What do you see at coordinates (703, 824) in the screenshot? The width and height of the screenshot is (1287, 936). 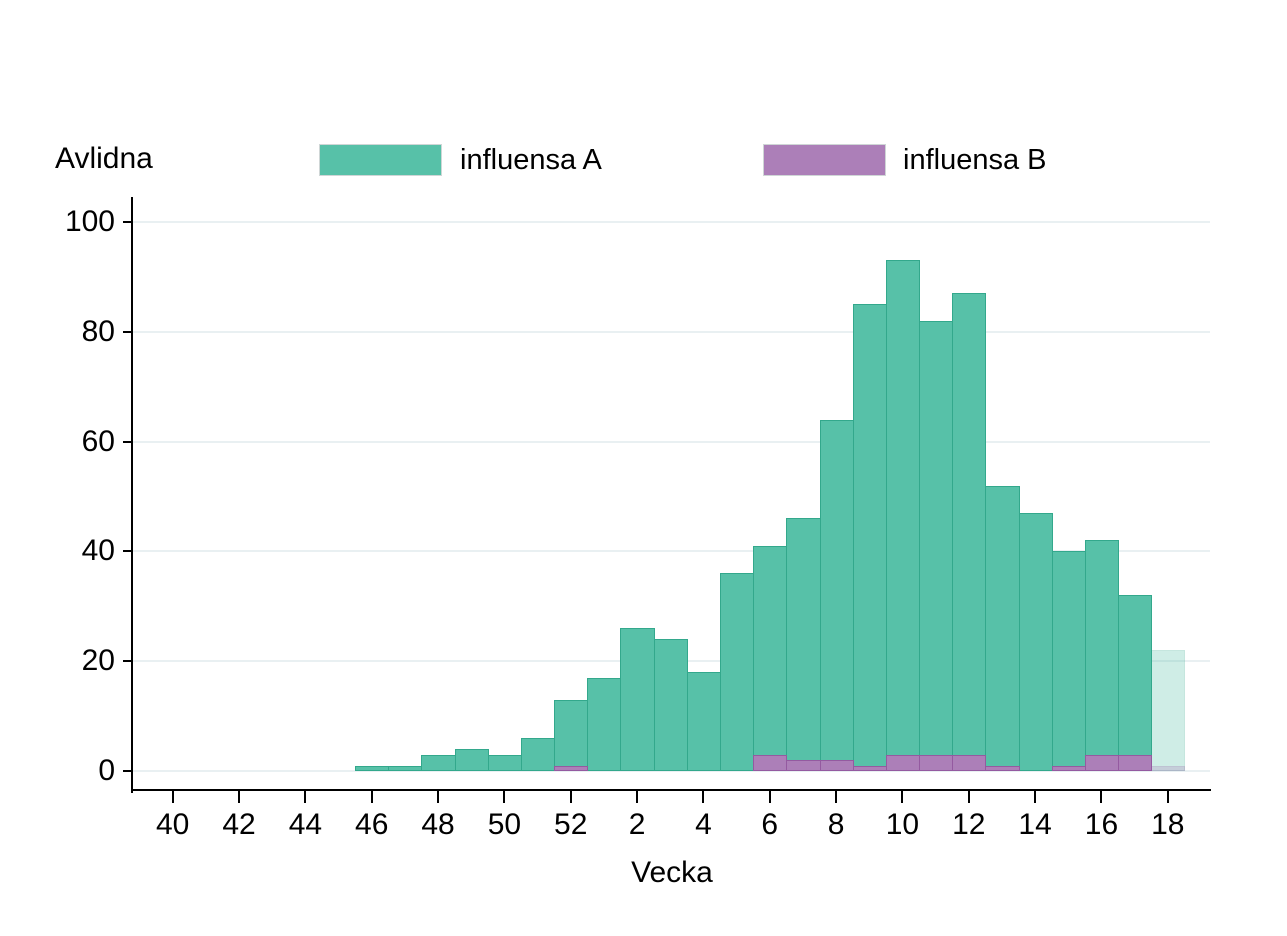 I see `x-tick-label: 4` at bounding box center [703, 824].